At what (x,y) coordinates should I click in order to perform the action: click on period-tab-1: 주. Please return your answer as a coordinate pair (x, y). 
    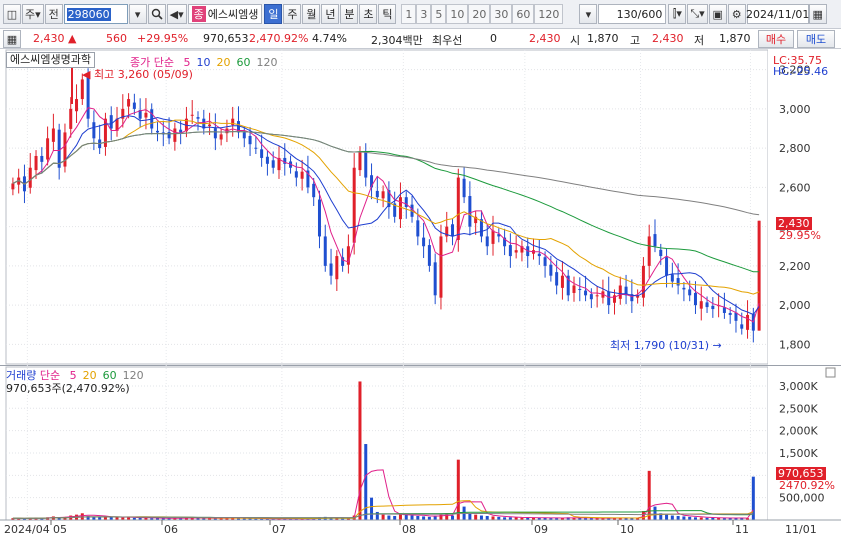
    Looking at the image, I should click on (292, 14).